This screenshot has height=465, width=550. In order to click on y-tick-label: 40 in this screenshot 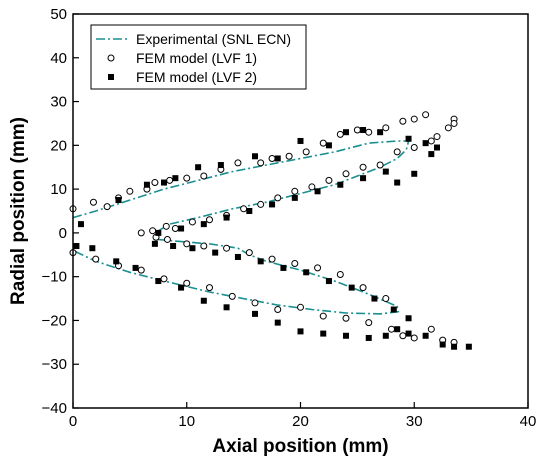, I will do `click(58, 58)`.